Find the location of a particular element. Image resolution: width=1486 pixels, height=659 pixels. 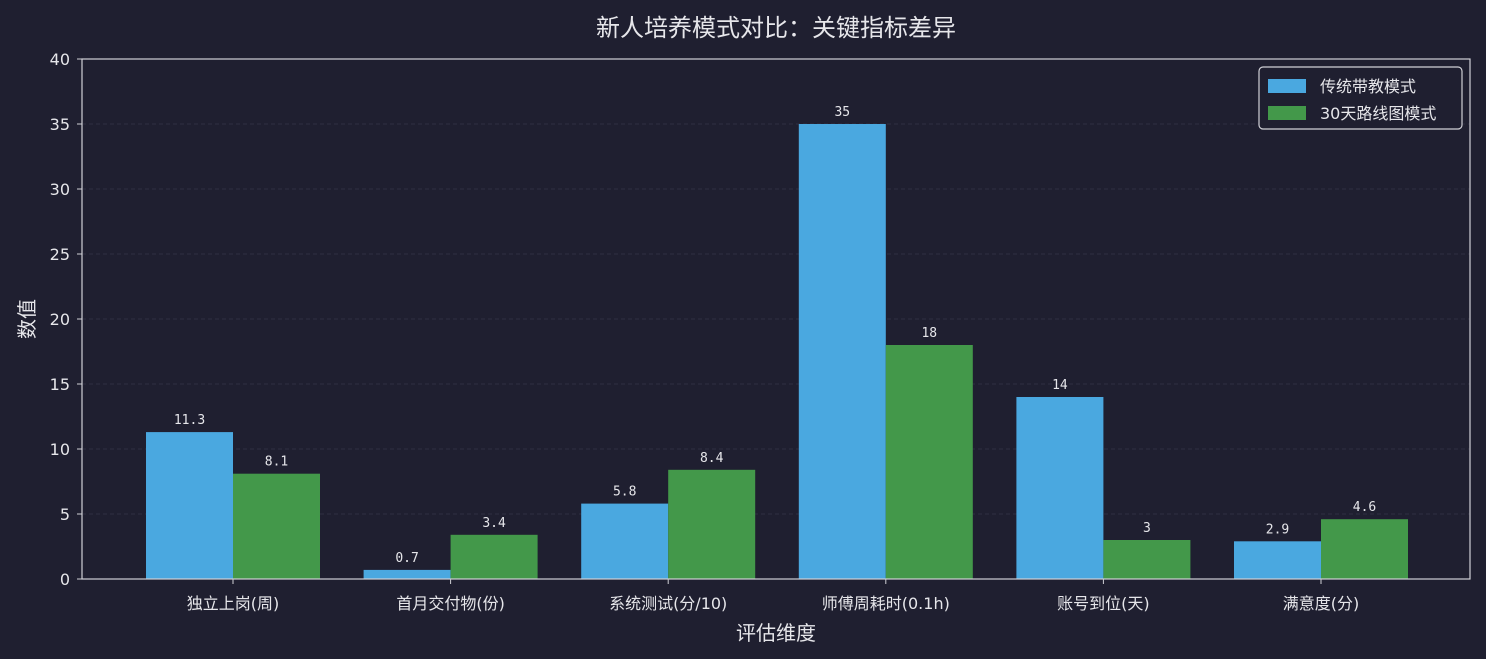

x-tick-label: 账号到位(天) is located at coordinates (1103, 603).